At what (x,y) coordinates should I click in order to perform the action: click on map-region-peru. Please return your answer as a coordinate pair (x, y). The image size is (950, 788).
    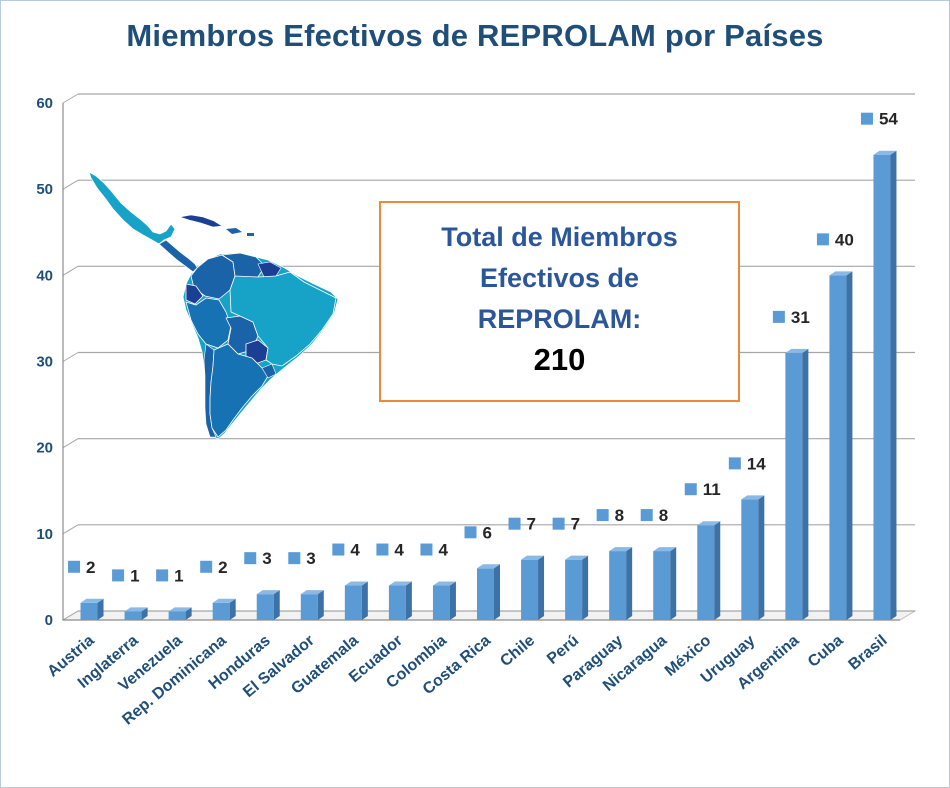
    Looking at the image, I should click on (208, 323).